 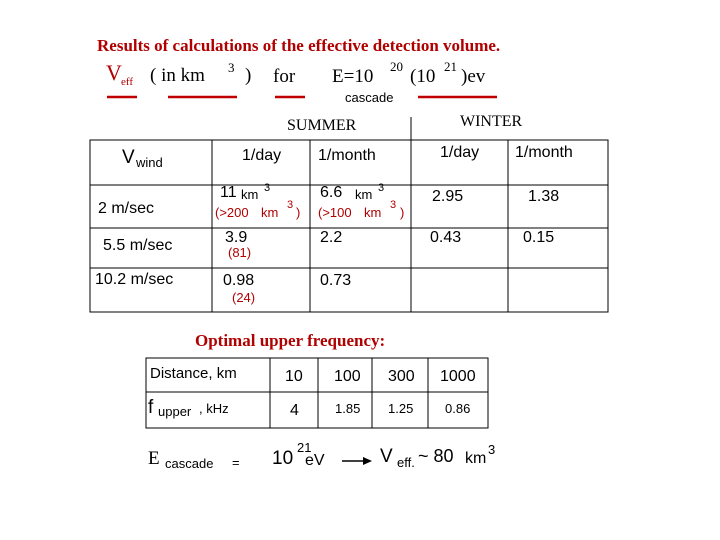 I want to click on cell-value: 6.6, so click(x=331, y=192).